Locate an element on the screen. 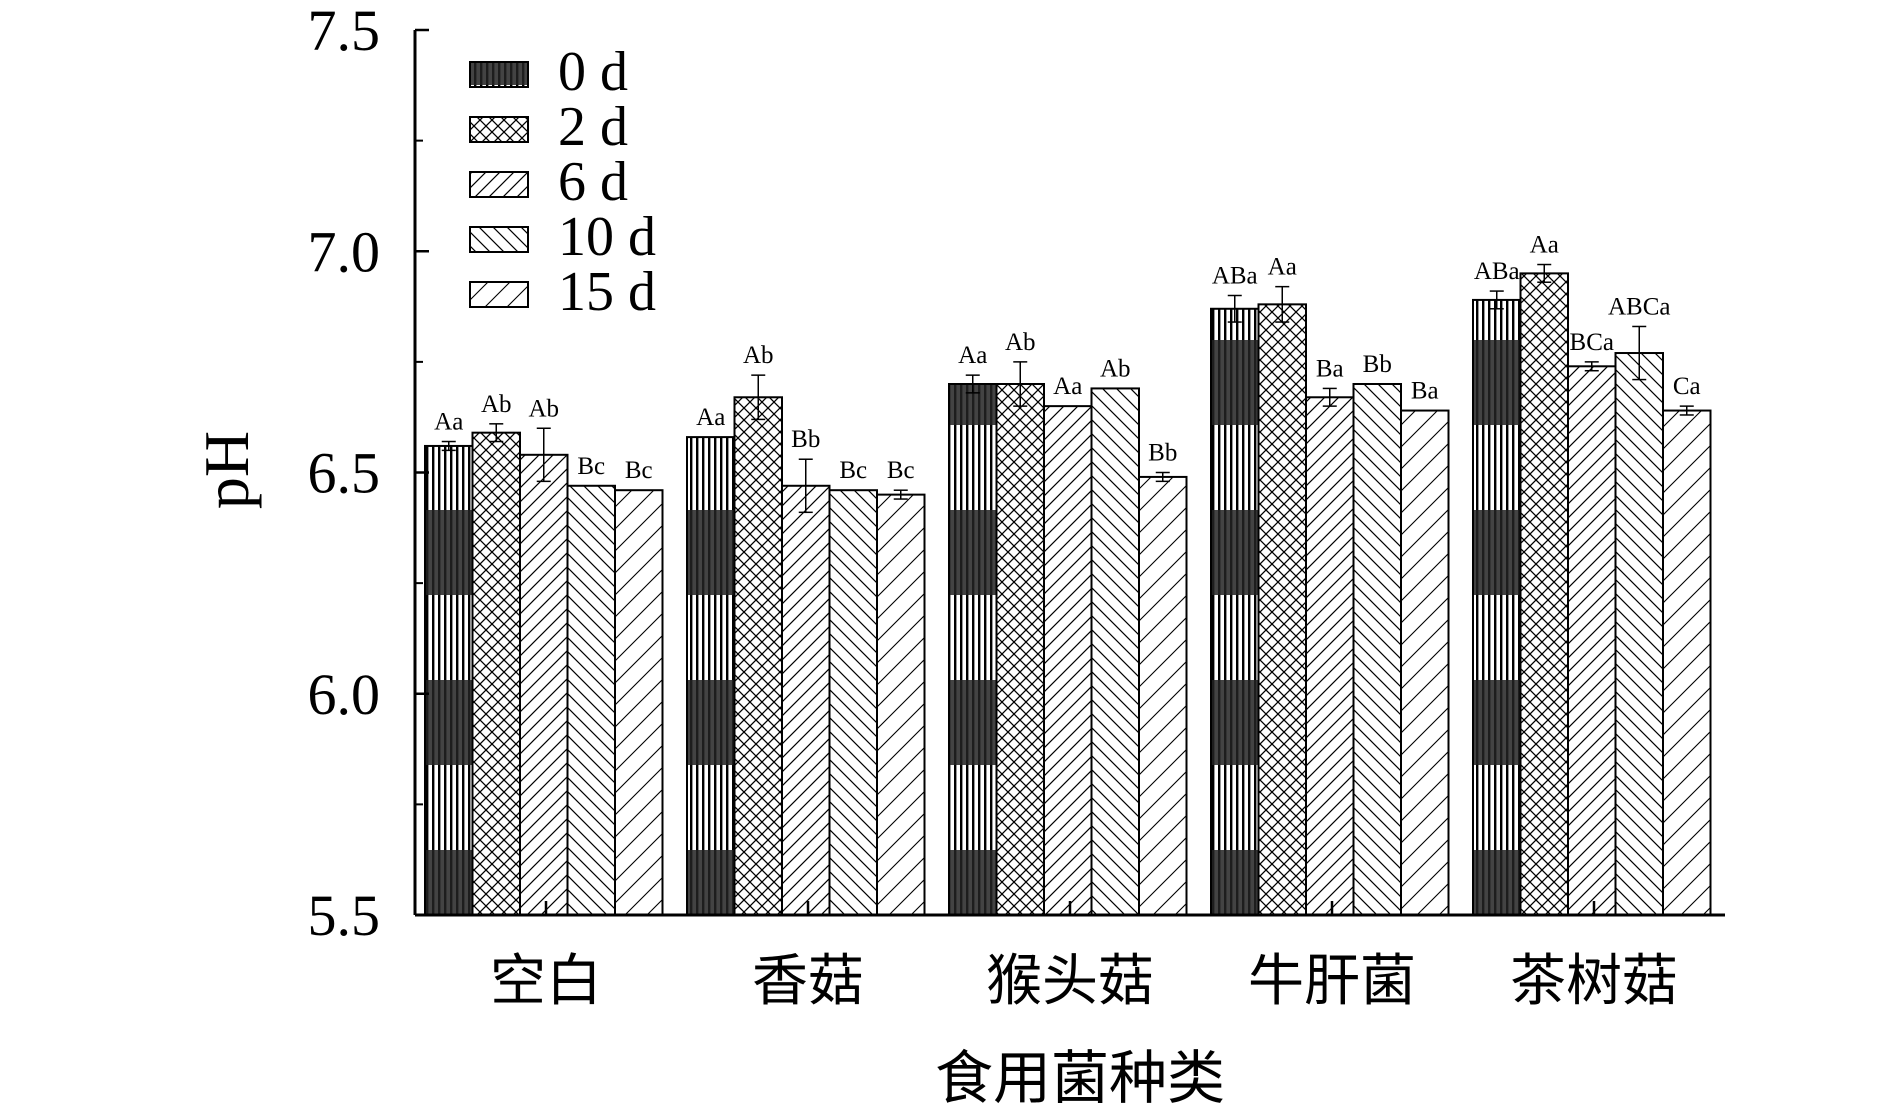 The height and width of the screenshot is (1120, 1890). y-axis-title: pH is located at coordinates (226, 470).